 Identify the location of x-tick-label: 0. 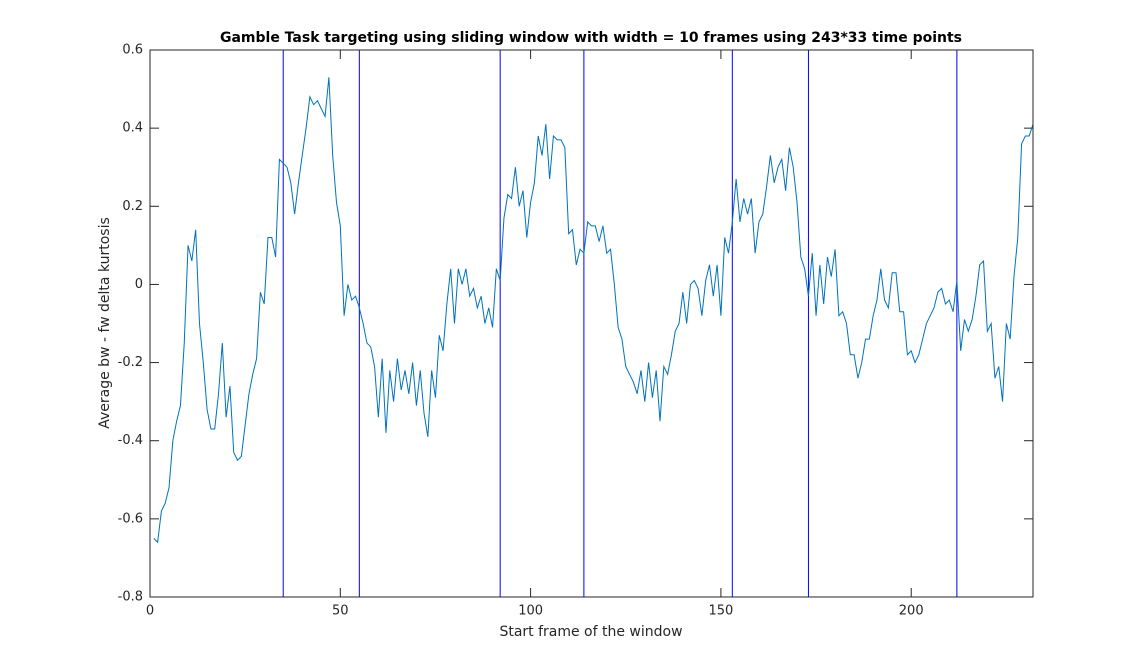
(150, 611).